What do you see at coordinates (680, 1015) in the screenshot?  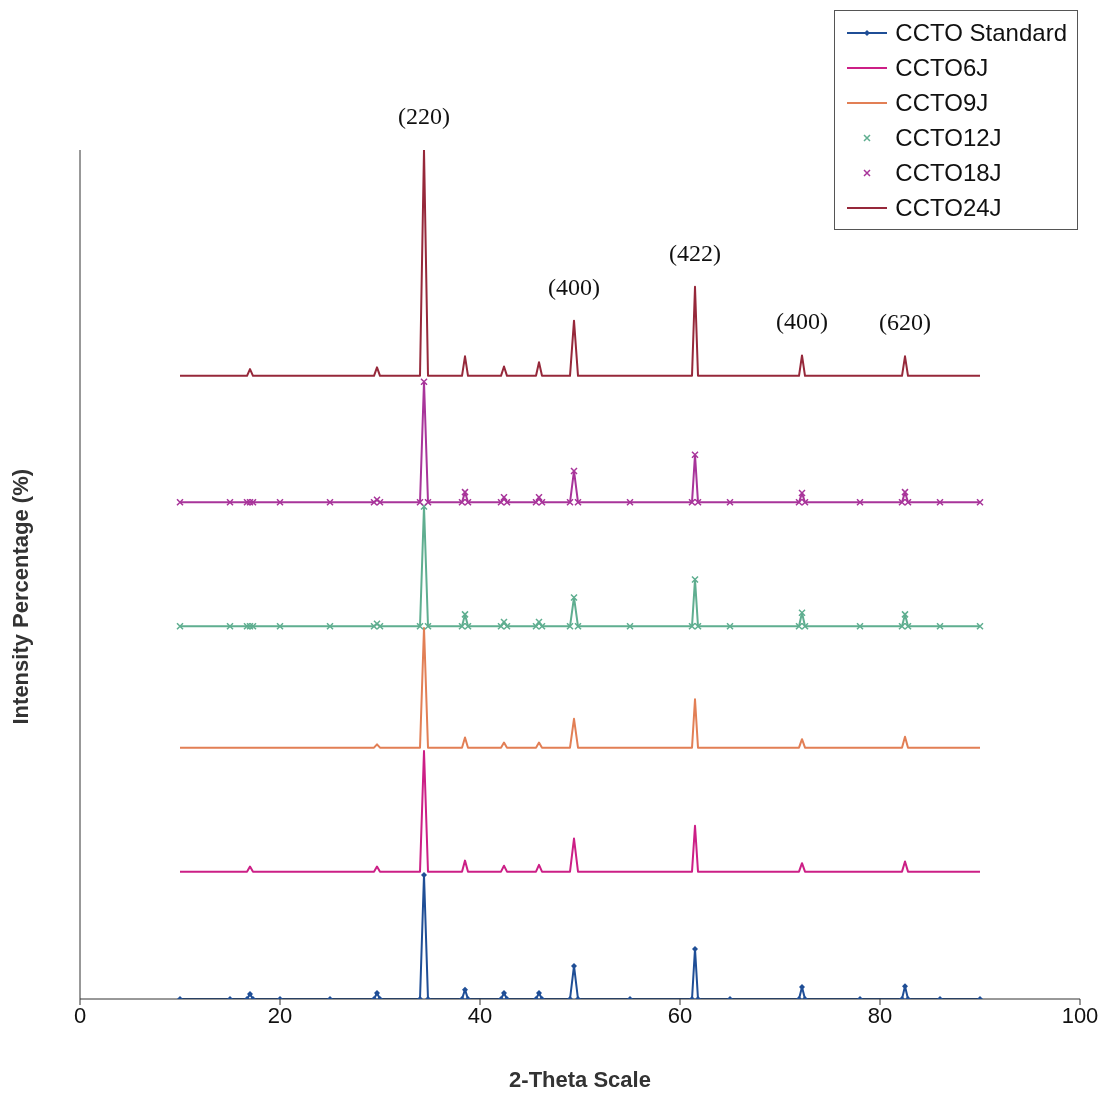 I see `x-tick-label: 60` at bounding box center [680, 1015].